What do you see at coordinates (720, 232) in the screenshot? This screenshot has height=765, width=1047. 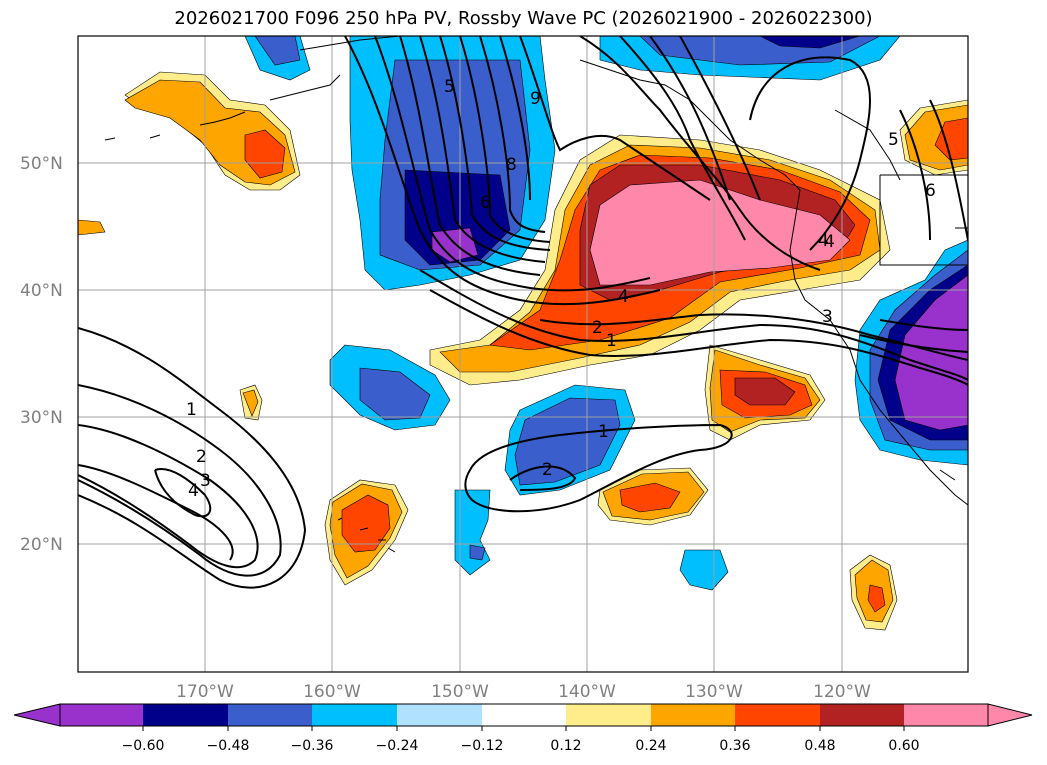 I see `strong-positive-core` at bounding box center [720, 232].